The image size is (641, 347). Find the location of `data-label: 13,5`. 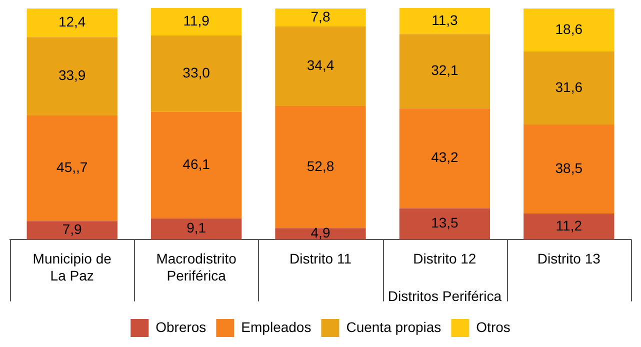

data-label: 13,5 is located at coordinates (445, 222).